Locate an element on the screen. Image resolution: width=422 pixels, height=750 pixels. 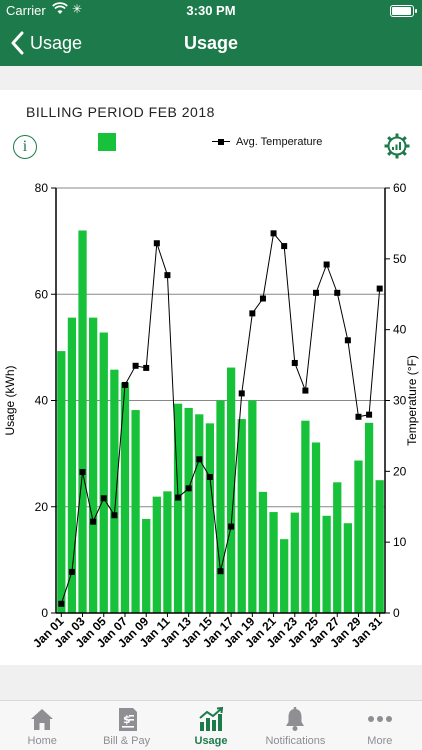
tab-more: More is located at coordinates (380, 725).